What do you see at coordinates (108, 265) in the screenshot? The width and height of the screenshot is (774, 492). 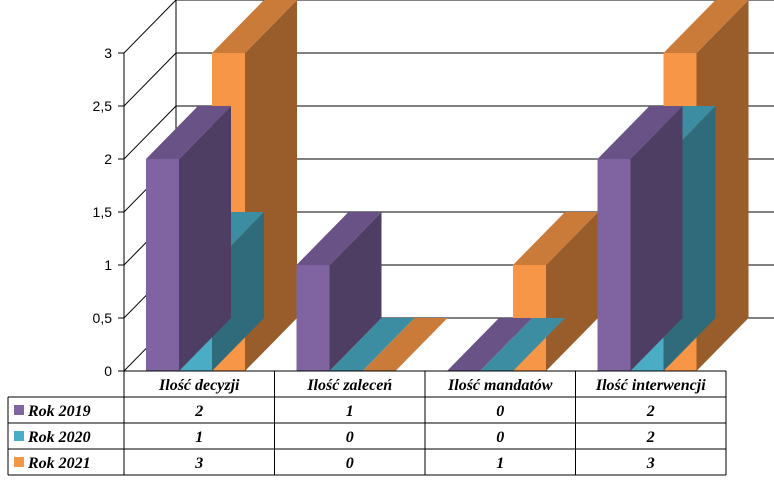 I see `y-tick-label: 1` at bounding box center [108, 265].